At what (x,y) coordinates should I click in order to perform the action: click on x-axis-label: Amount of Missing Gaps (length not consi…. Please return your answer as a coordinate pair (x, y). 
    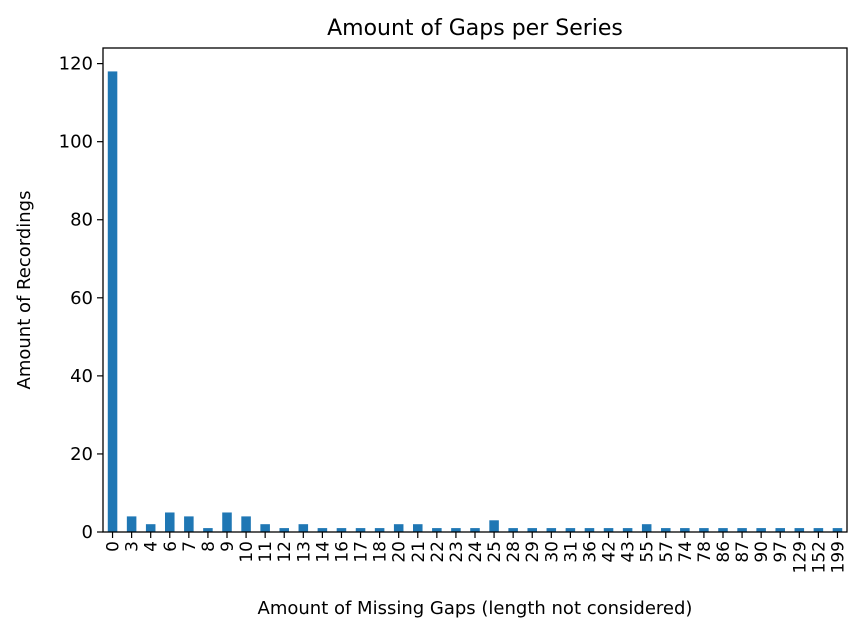
    Looking at the image, I should click on (475, 608).